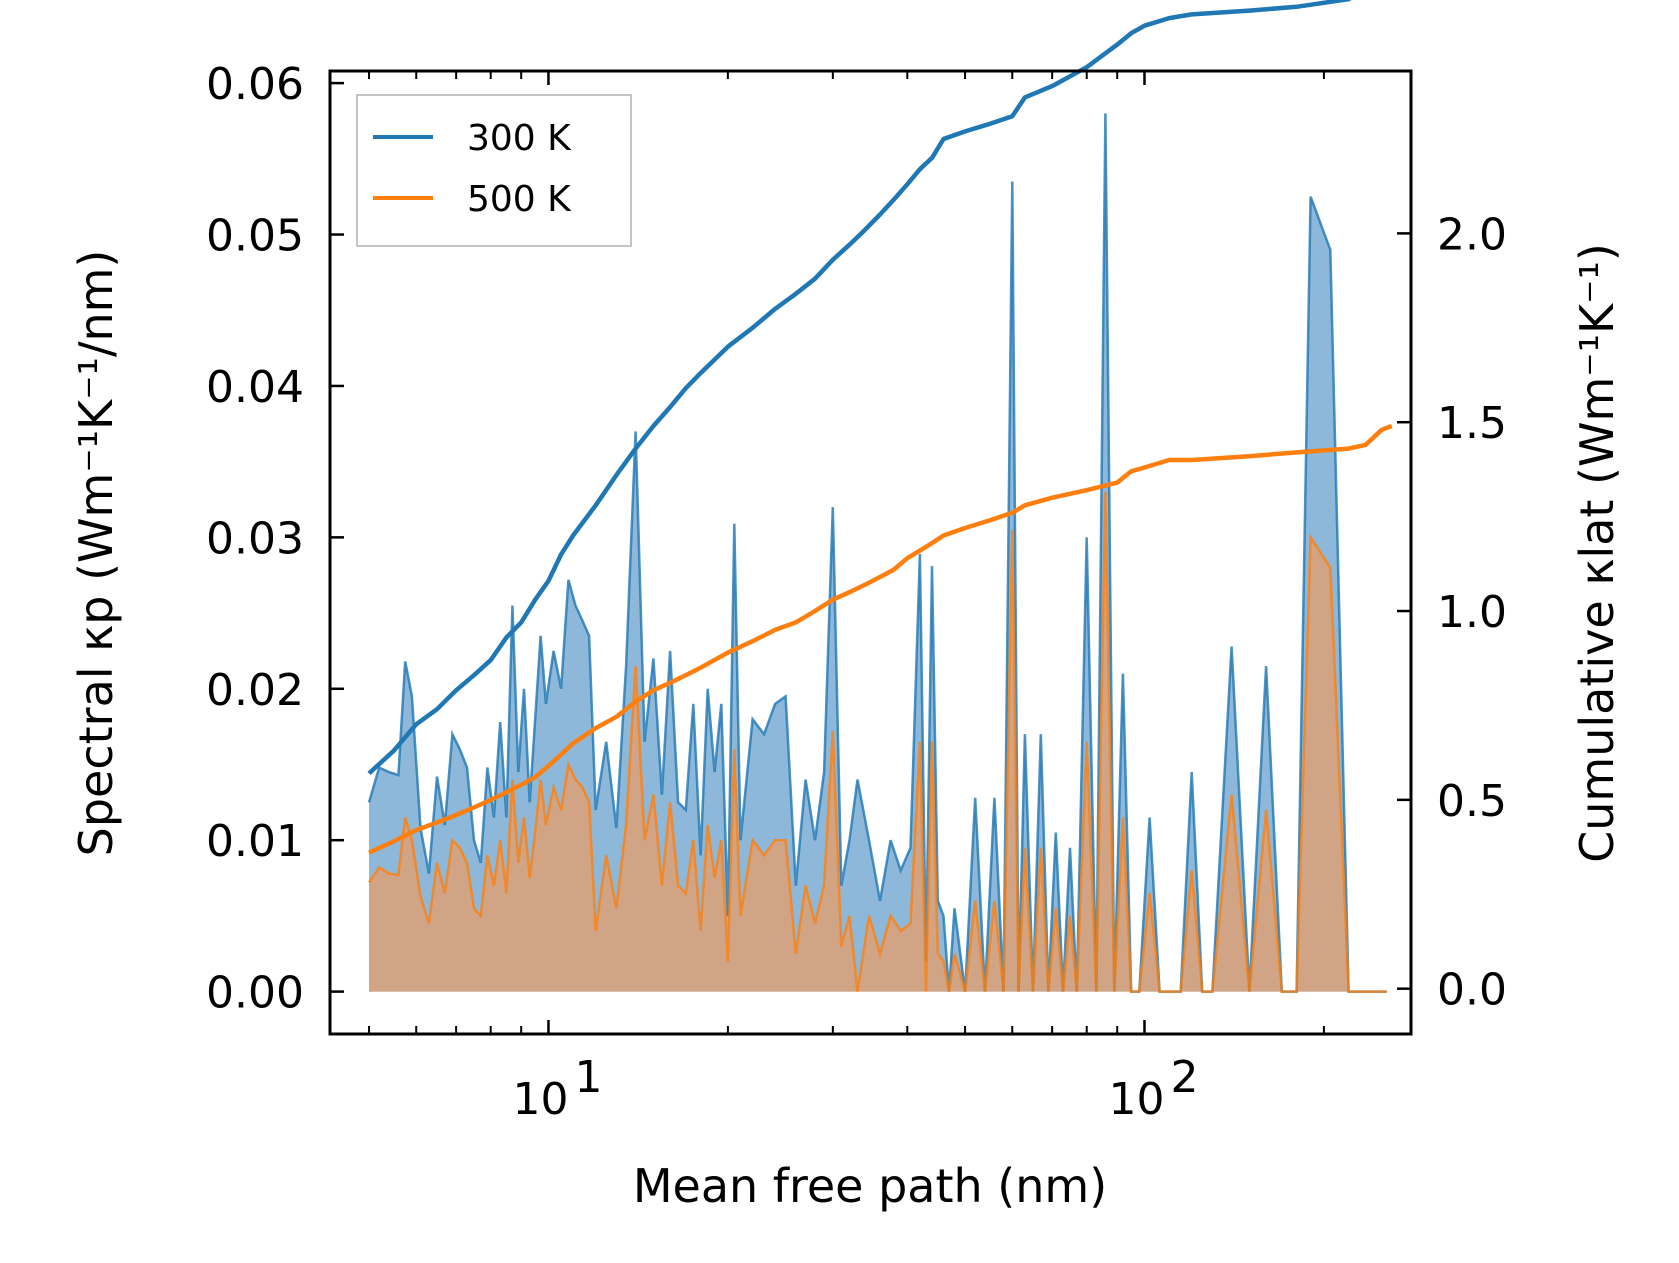 This screenshot has width=1679, height=1263. I want to click on y-tick-label-left: 0.05, so click(255, 236).